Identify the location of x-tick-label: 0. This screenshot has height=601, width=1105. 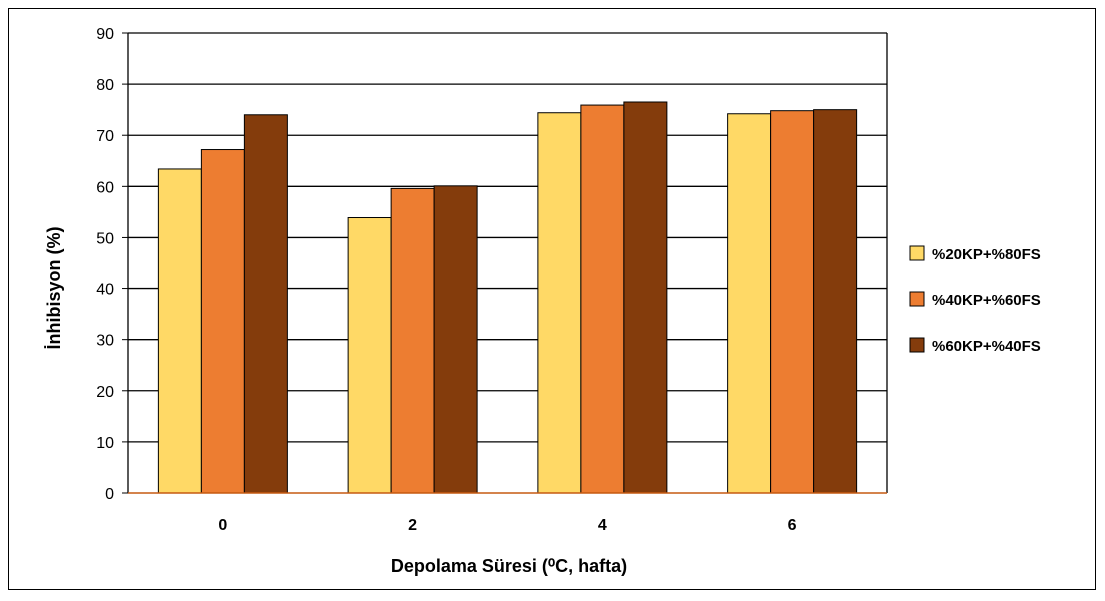
(222, 525).